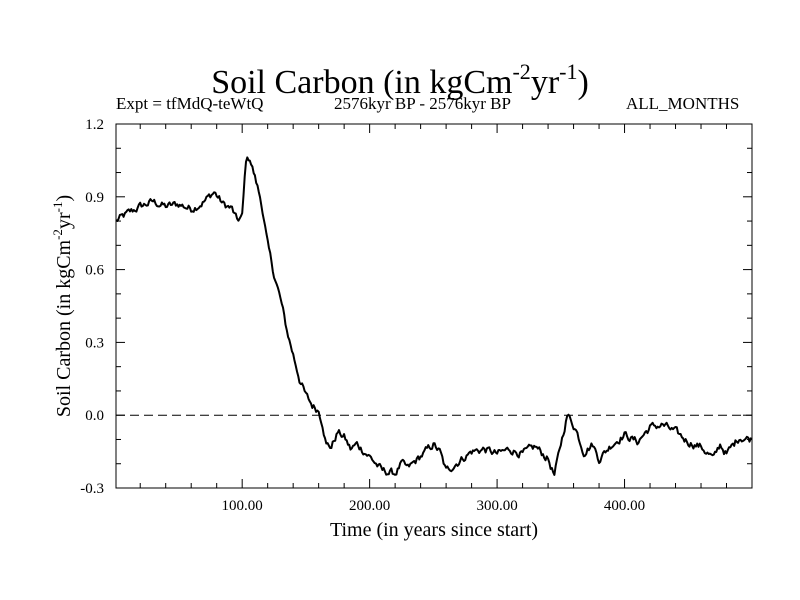 Image resolution: width=800 pixels, height=600 pixels. I want to click on y-tick-label: 0.9, so click(94, 198).